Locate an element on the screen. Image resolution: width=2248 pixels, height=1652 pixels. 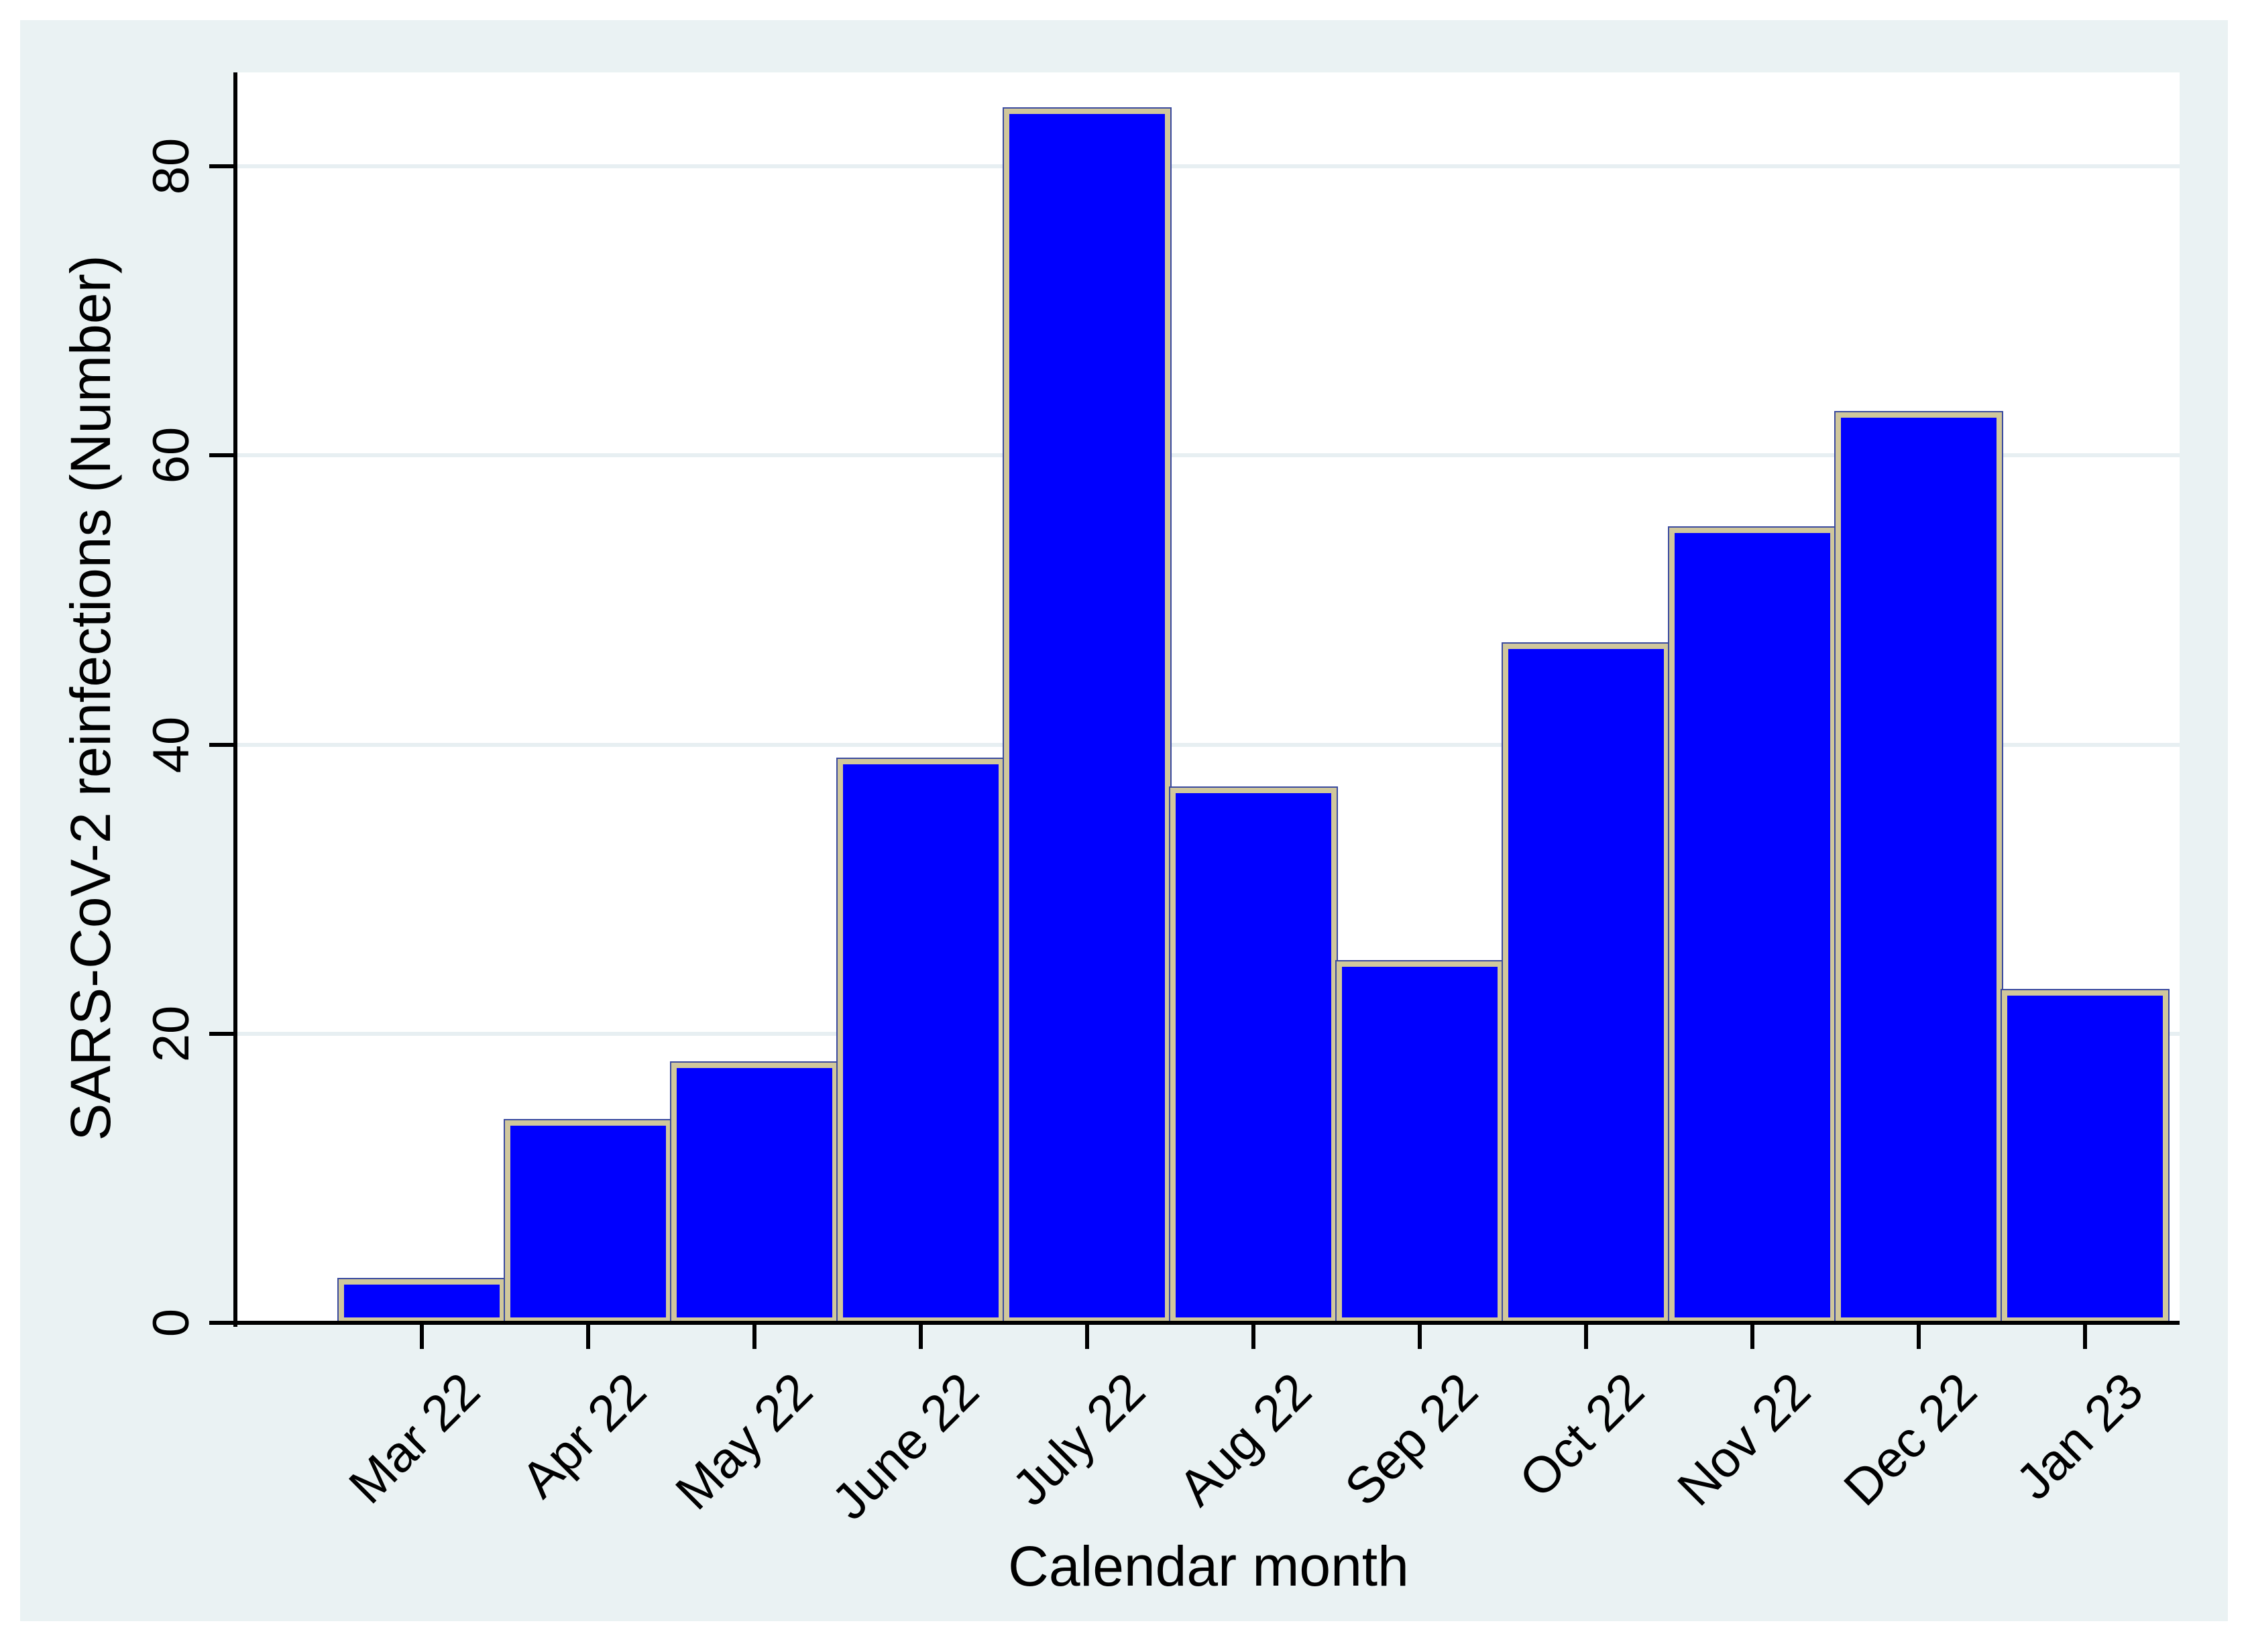
y-axis-title: SARS-CoV-2 reinfections (Number) is located at coordinates (90, 697).